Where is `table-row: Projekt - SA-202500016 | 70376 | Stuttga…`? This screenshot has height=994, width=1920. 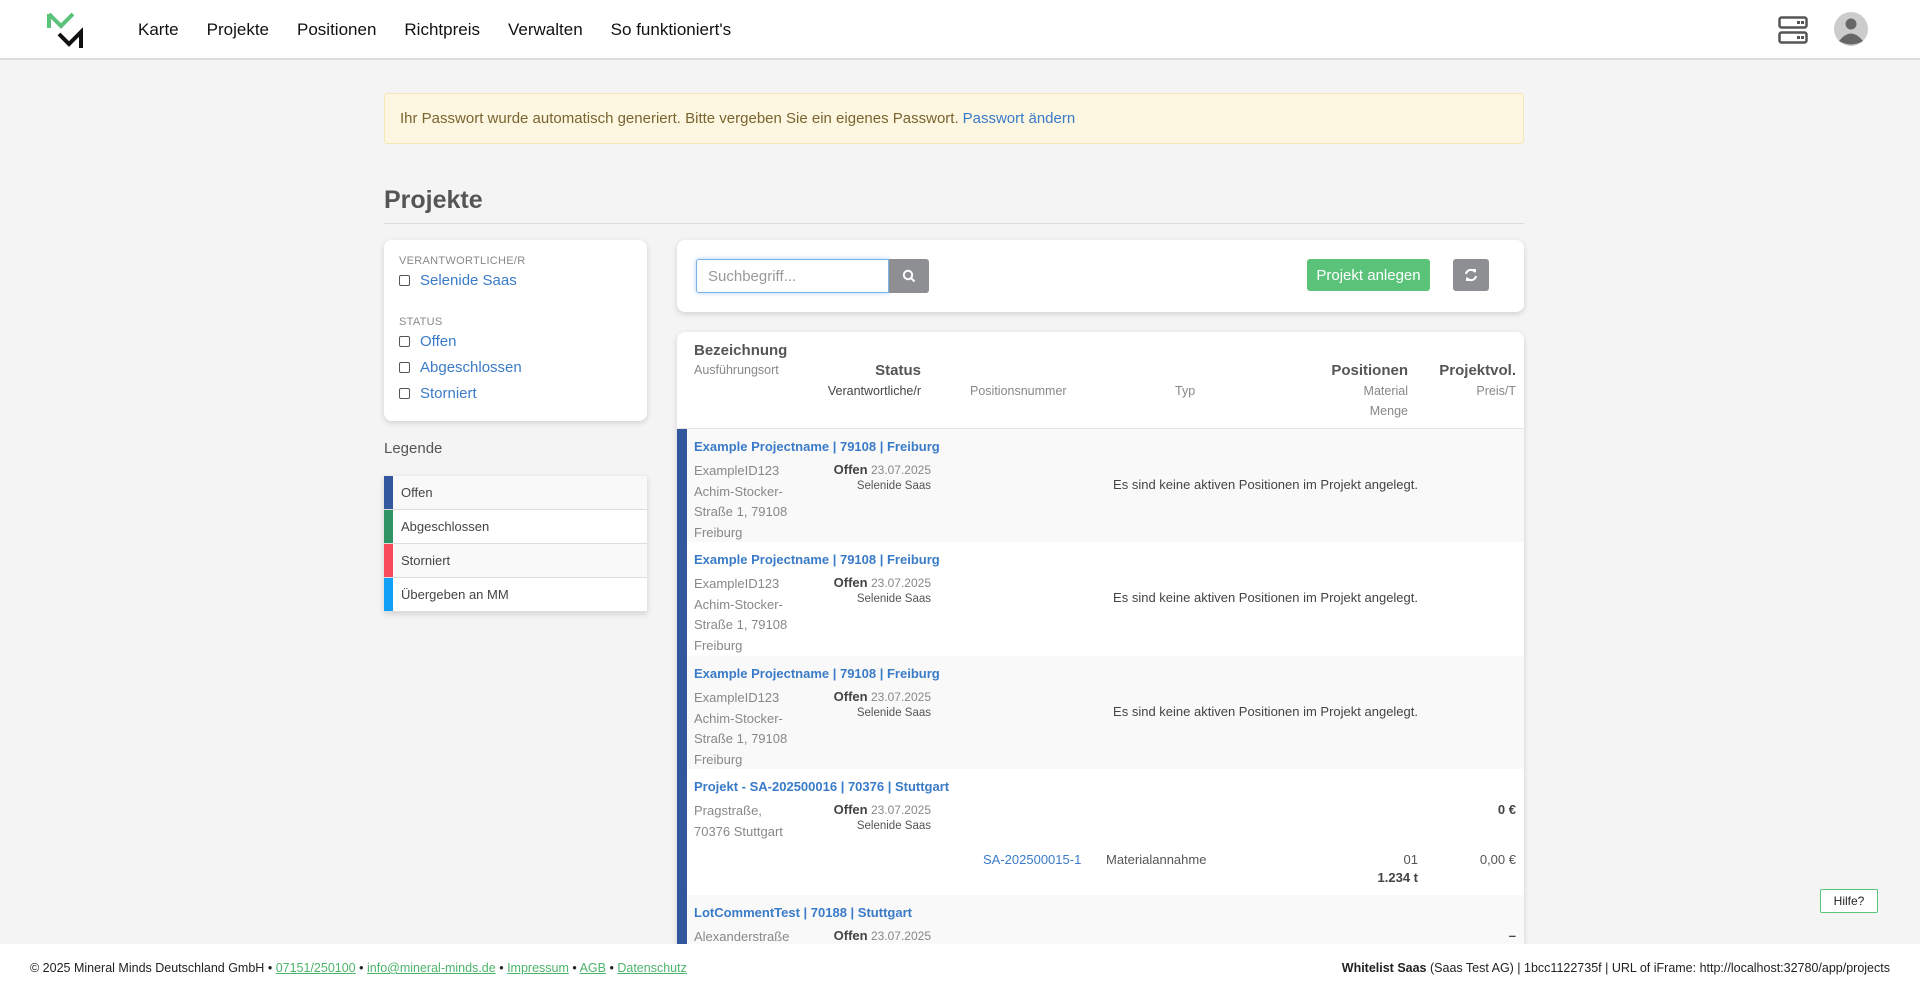
table-row: Projekt - SA-202500016 | 70376 | Stuttga… is located at coordinates (1100, 832).